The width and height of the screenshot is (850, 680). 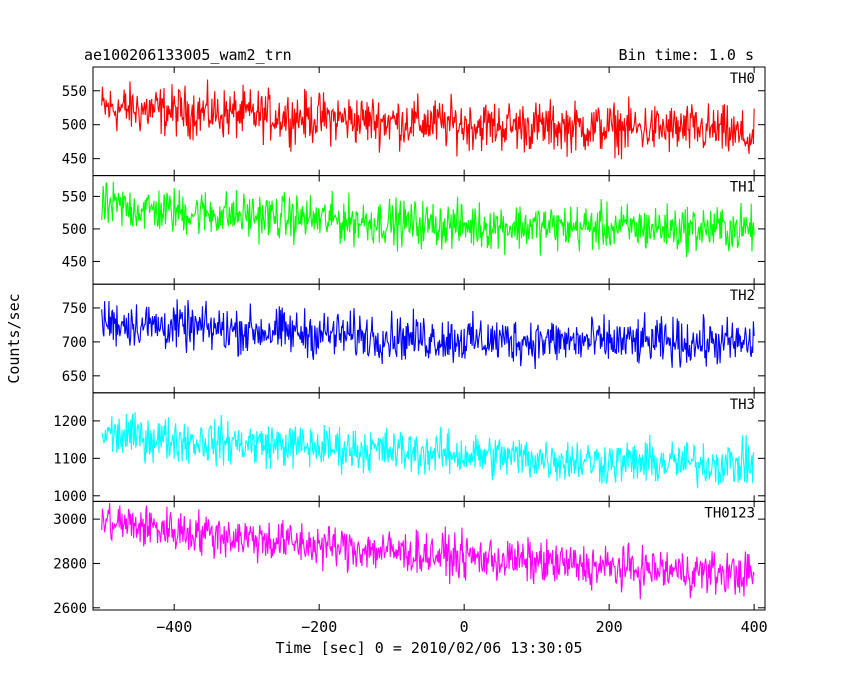 What do you see at coordinates (428, 551) in the screenshot?
I see `series-line-th0123` at bounding box center [428, 551].